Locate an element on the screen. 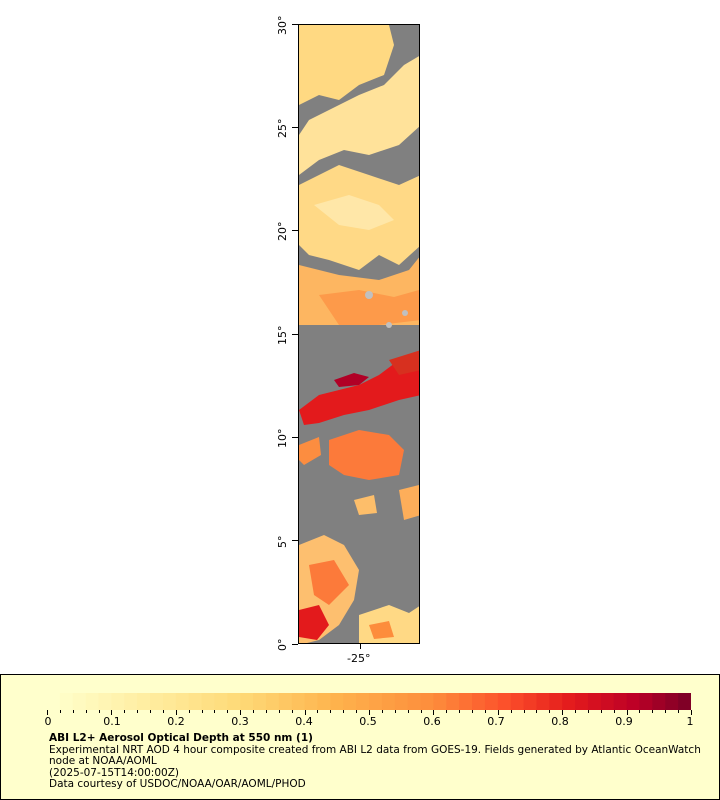 The image size is (720, 800). colorbar-label: 0.8 is located at coordinates (560, 721).